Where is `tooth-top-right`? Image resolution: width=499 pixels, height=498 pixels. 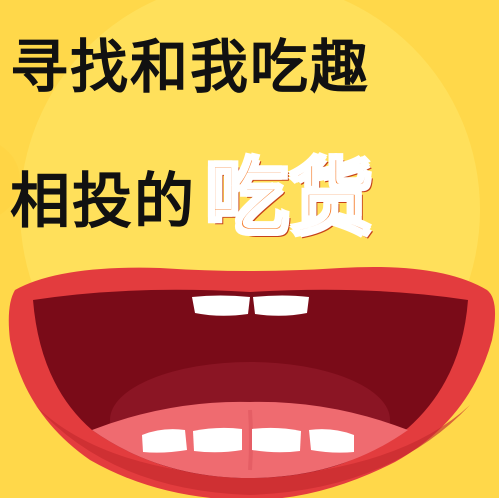
tooth-top-right is located at coordinates (281, 305).